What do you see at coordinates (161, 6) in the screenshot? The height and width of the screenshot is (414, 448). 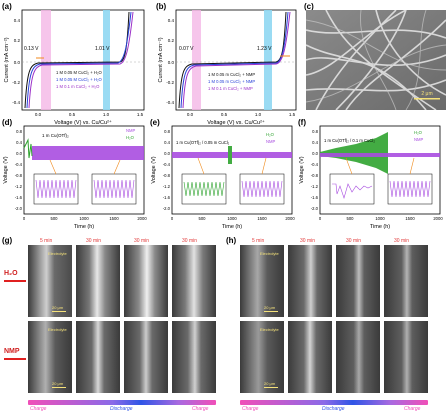 I see `panel-b-label: (b)` at bounding box center [161, 6].